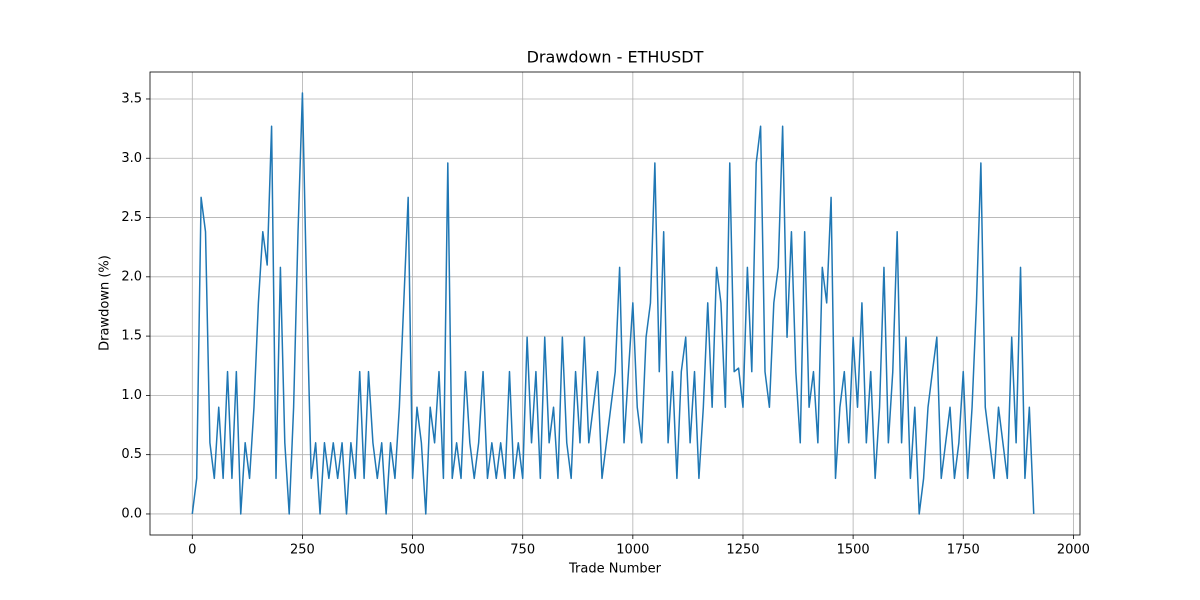 The height and width of the screenshot is (600, 1200). I want to click on y-tick-label: 0.0, so click(131, 513).